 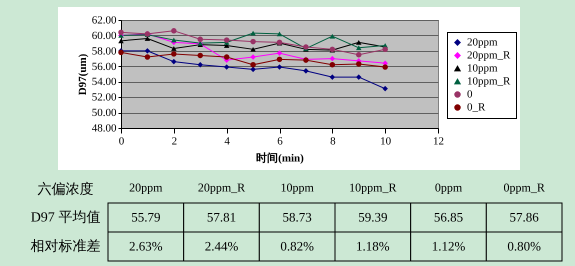 I want to click on y-tick-label: 52.00, so click(x=104, y=98).